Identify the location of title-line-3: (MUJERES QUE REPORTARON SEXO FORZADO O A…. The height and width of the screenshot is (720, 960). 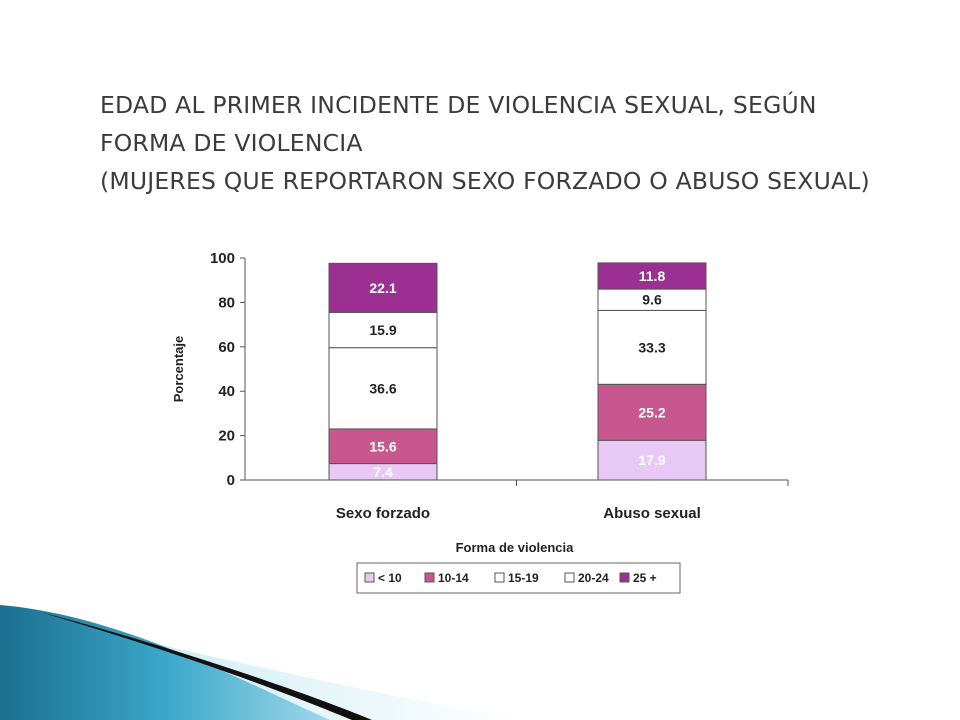
(485, 181).